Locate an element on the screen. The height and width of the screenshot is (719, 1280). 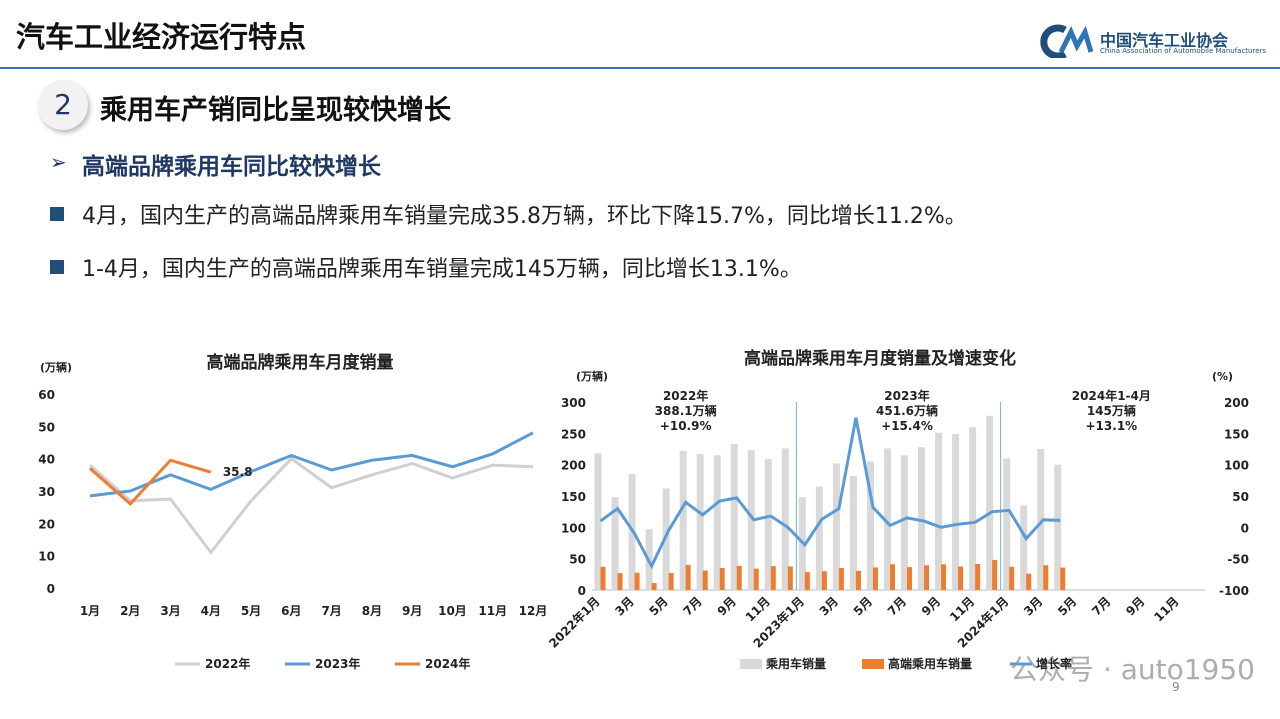
legend-label: 高端乘用车销量 is located at coordinates (930, 663).